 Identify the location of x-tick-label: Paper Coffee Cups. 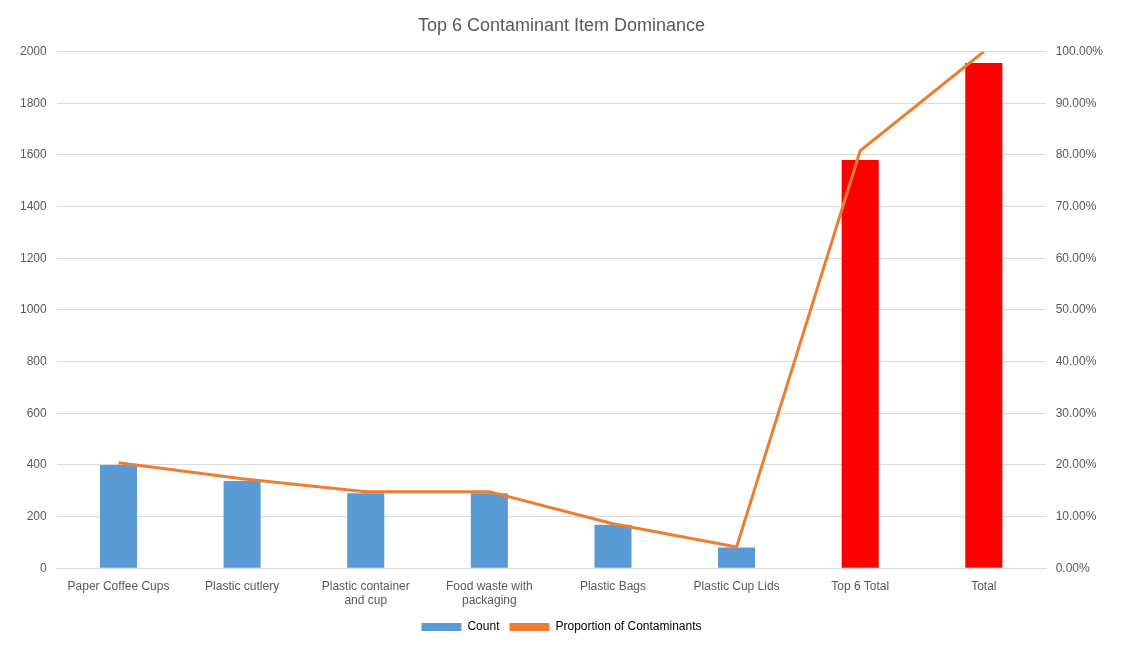
(118, 585).